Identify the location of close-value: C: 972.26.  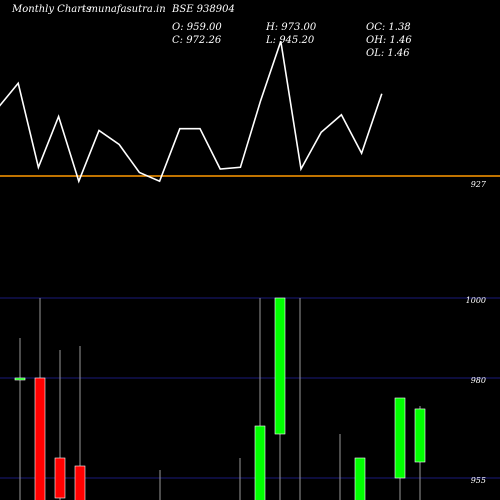
(197, 40).